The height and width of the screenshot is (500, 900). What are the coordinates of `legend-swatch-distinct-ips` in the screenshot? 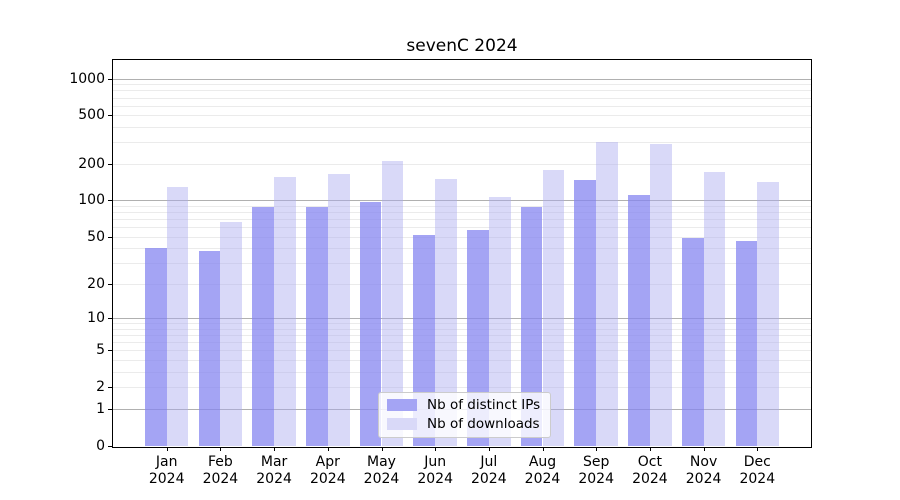 It's located at (402, 405).